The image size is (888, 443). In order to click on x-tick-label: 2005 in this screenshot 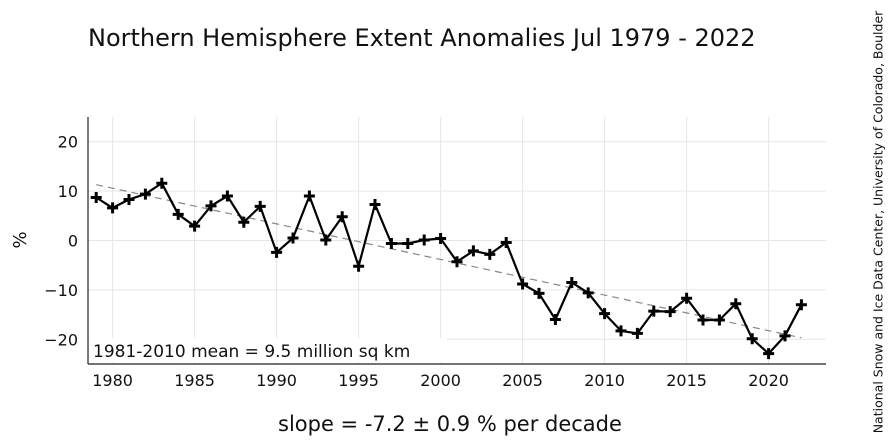, I will do `click(522, 380)`.